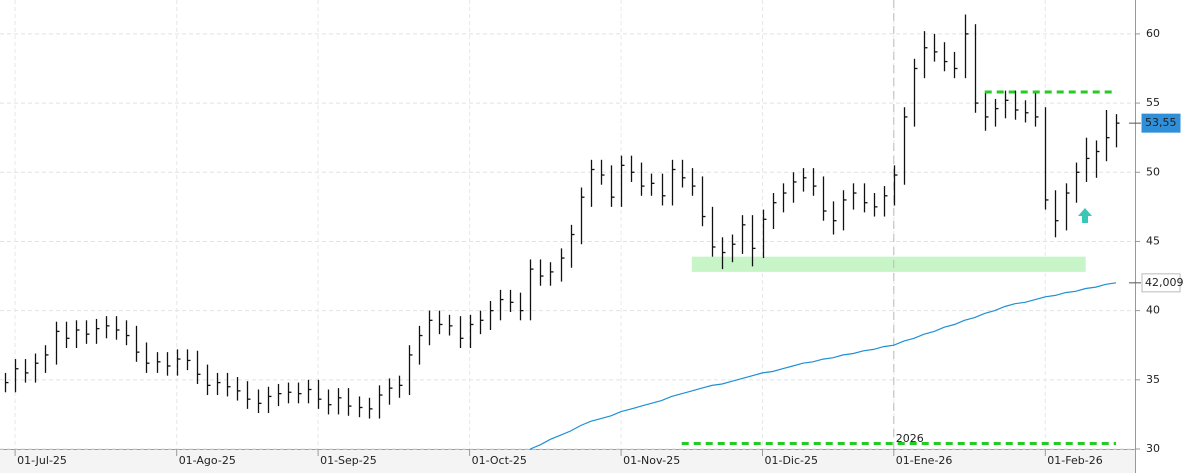  I want to click on x-tick-label: 01-Feb-26, so click(1074, 460).